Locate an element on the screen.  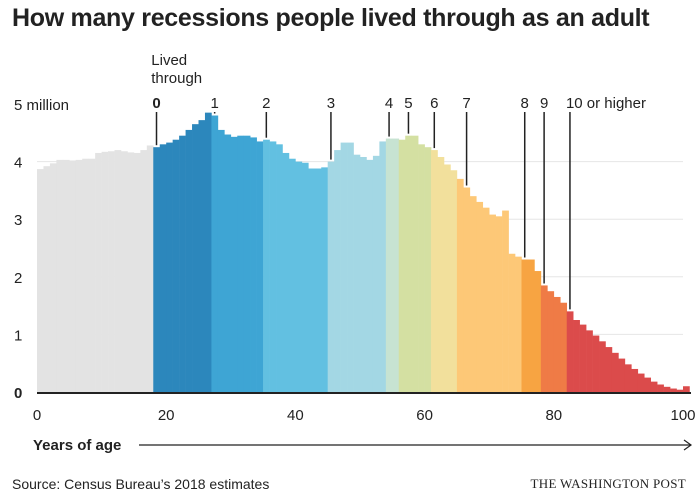
x-tick-label: 80 is located at coordinates (553, 415).